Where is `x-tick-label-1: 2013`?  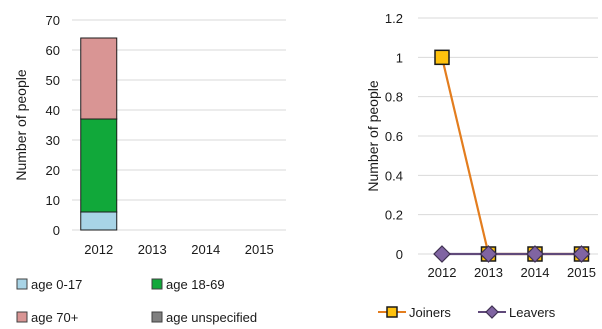
x-tick-label-1: 2013 is located at coordinates (152, 249).